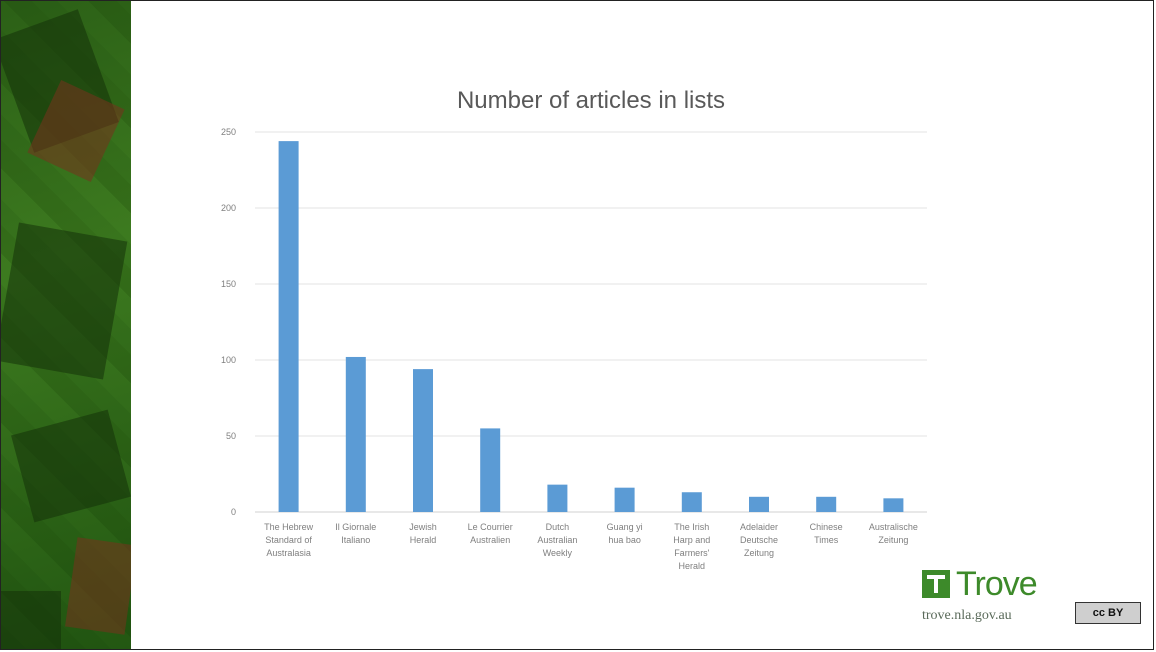  I want to click on x-category-label: The Hebrew Standard of Australasia, so click(289, 540).